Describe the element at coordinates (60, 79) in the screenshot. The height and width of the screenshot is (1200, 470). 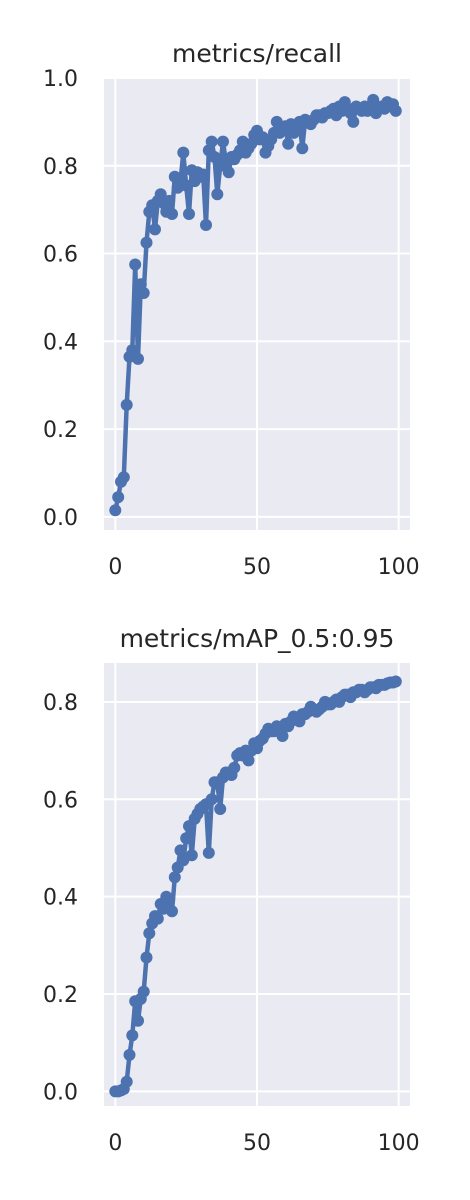
I see `y-tick-label: 1.0` at that location.